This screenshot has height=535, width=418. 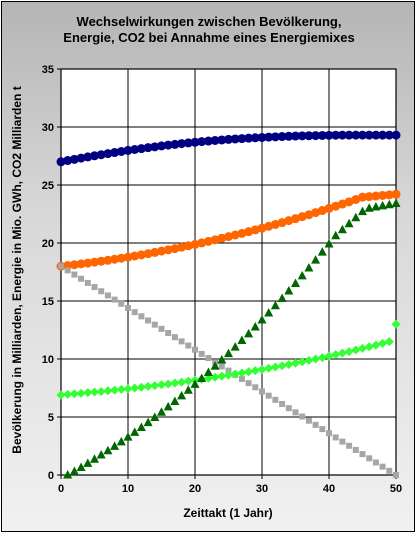 What do you see at coordinates (51, 476) in the screenshot?
I see `y-tick-label: 0` at bounding box center [51, 476].